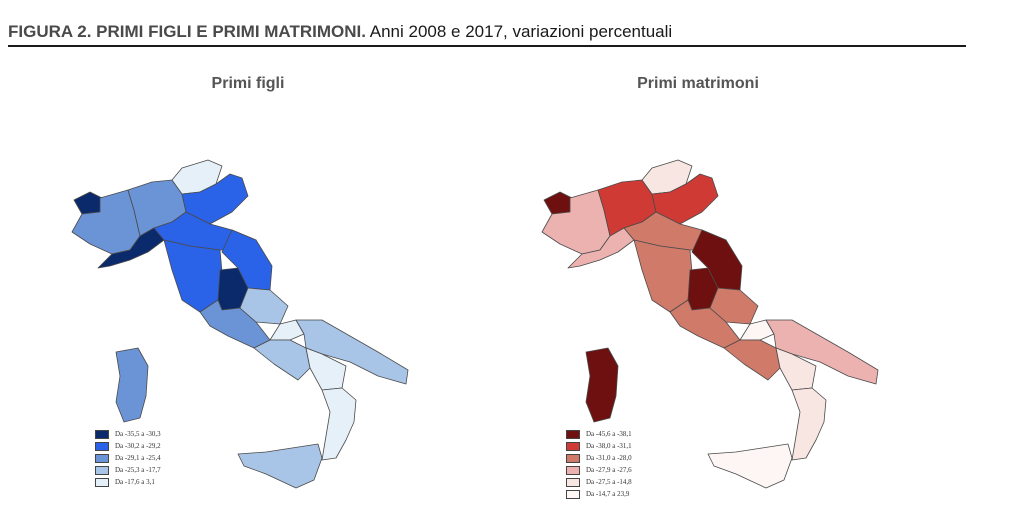  I want to click on legend-item: Da -27,9 a -27,6, so click(599, 470).